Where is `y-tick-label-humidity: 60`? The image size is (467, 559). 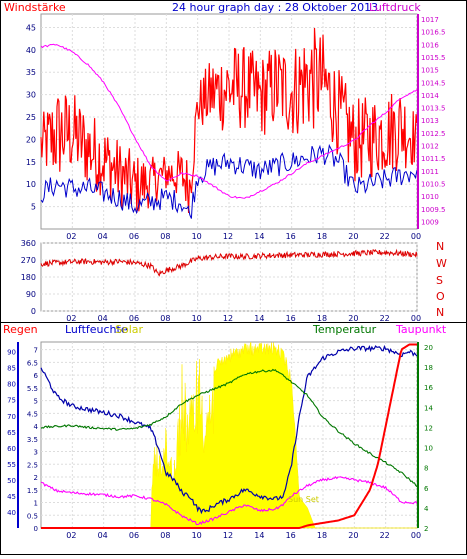 y-tick-label-humidity: 60 is located at coordinates (11, 449).